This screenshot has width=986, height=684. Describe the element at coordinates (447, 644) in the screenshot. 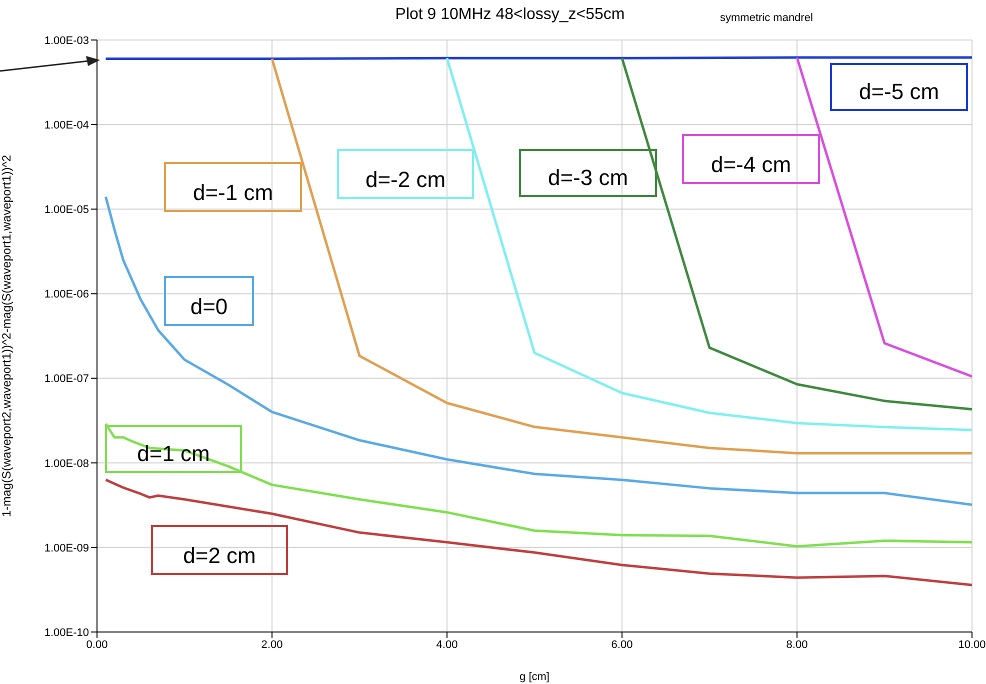

I see `x-tick-label: 4.00` at that location.